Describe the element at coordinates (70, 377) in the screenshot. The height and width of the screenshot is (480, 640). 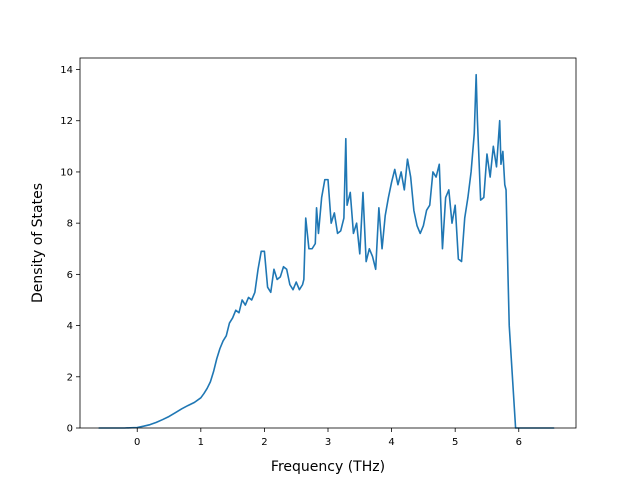
I see `y-tick-label: 2` at that location.